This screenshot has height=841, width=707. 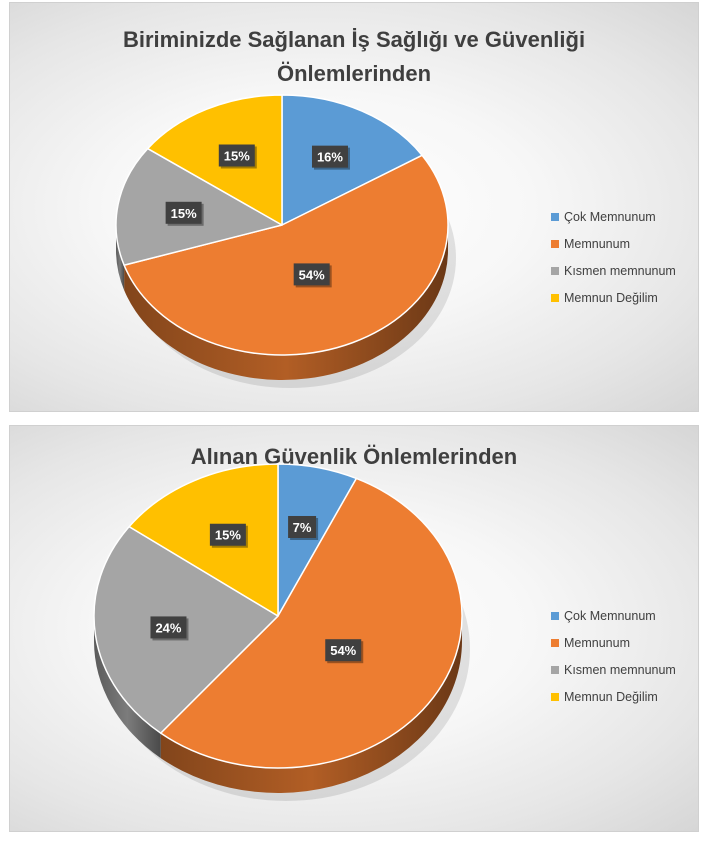 I want to click on data-label-kismen-memnunum: 15%, so click(x=184, y=213).